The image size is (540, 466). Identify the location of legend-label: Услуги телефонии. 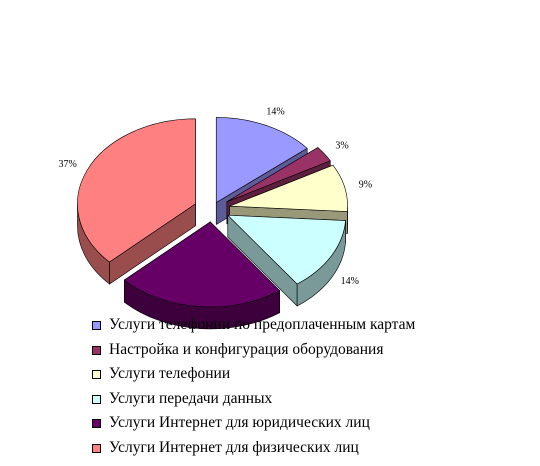
(170, 373).